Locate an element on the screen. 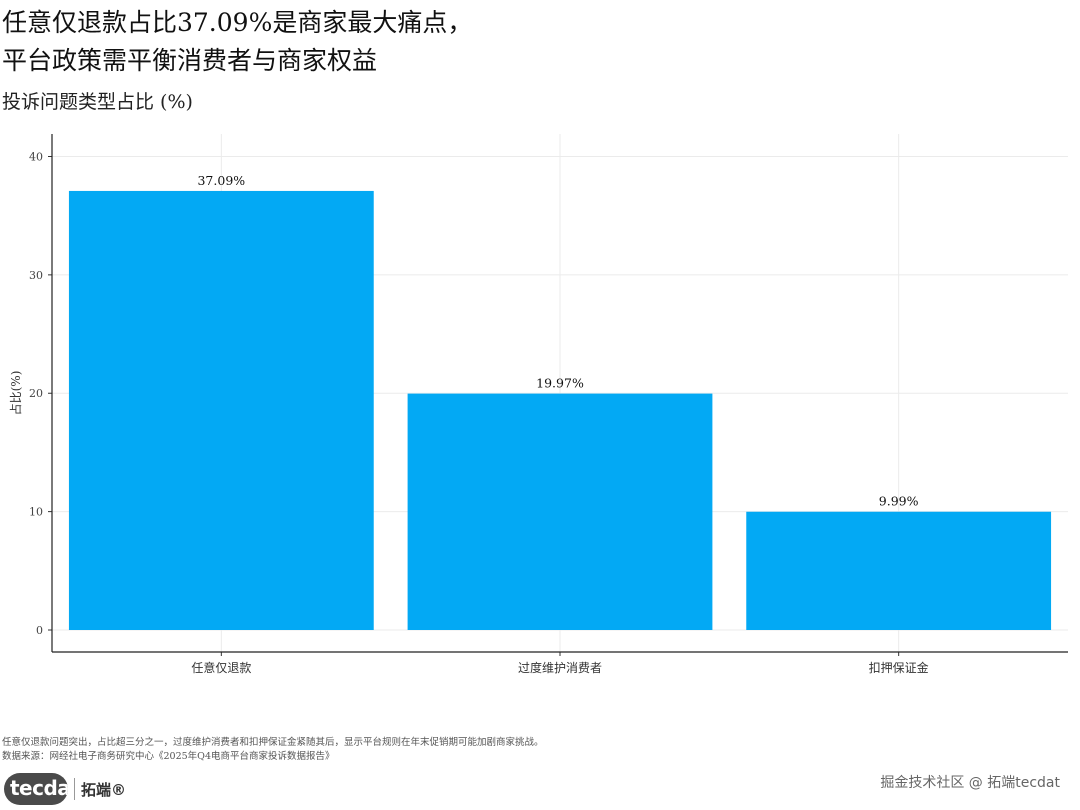  y-tick-label: 0 is located at coordinates (39, 630).